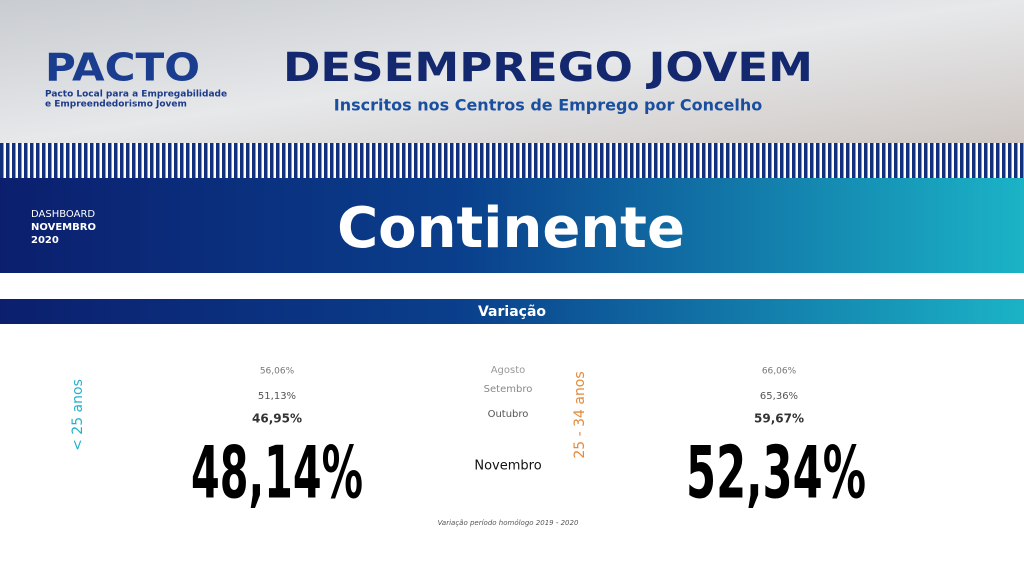 Image resolution: width=1024 pixels, height=561 pixels. Describe the element at coordinates (508, 414) in the screenshot. I see `month-label: Outubro` at that location.